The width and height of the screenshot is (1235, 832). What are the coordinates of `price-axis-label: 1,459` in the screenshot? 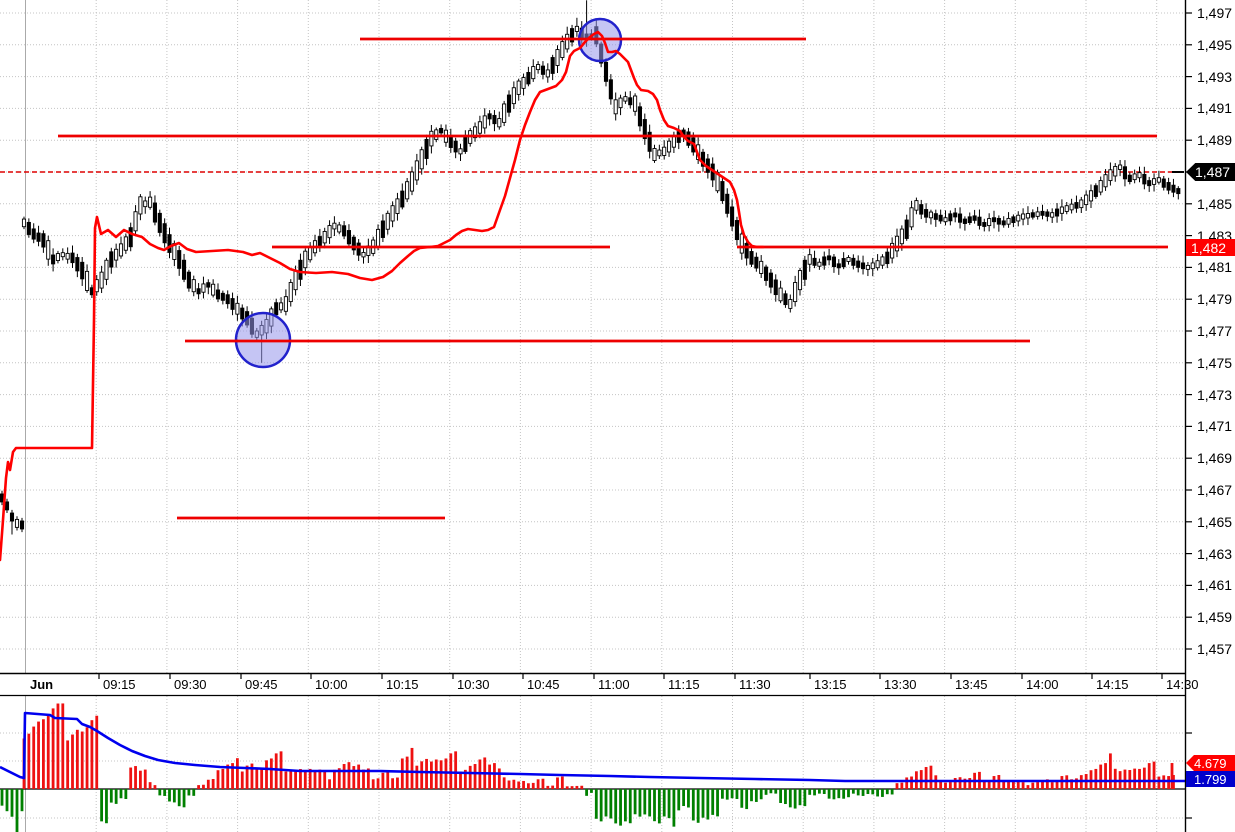 It's located at (1215, 617).